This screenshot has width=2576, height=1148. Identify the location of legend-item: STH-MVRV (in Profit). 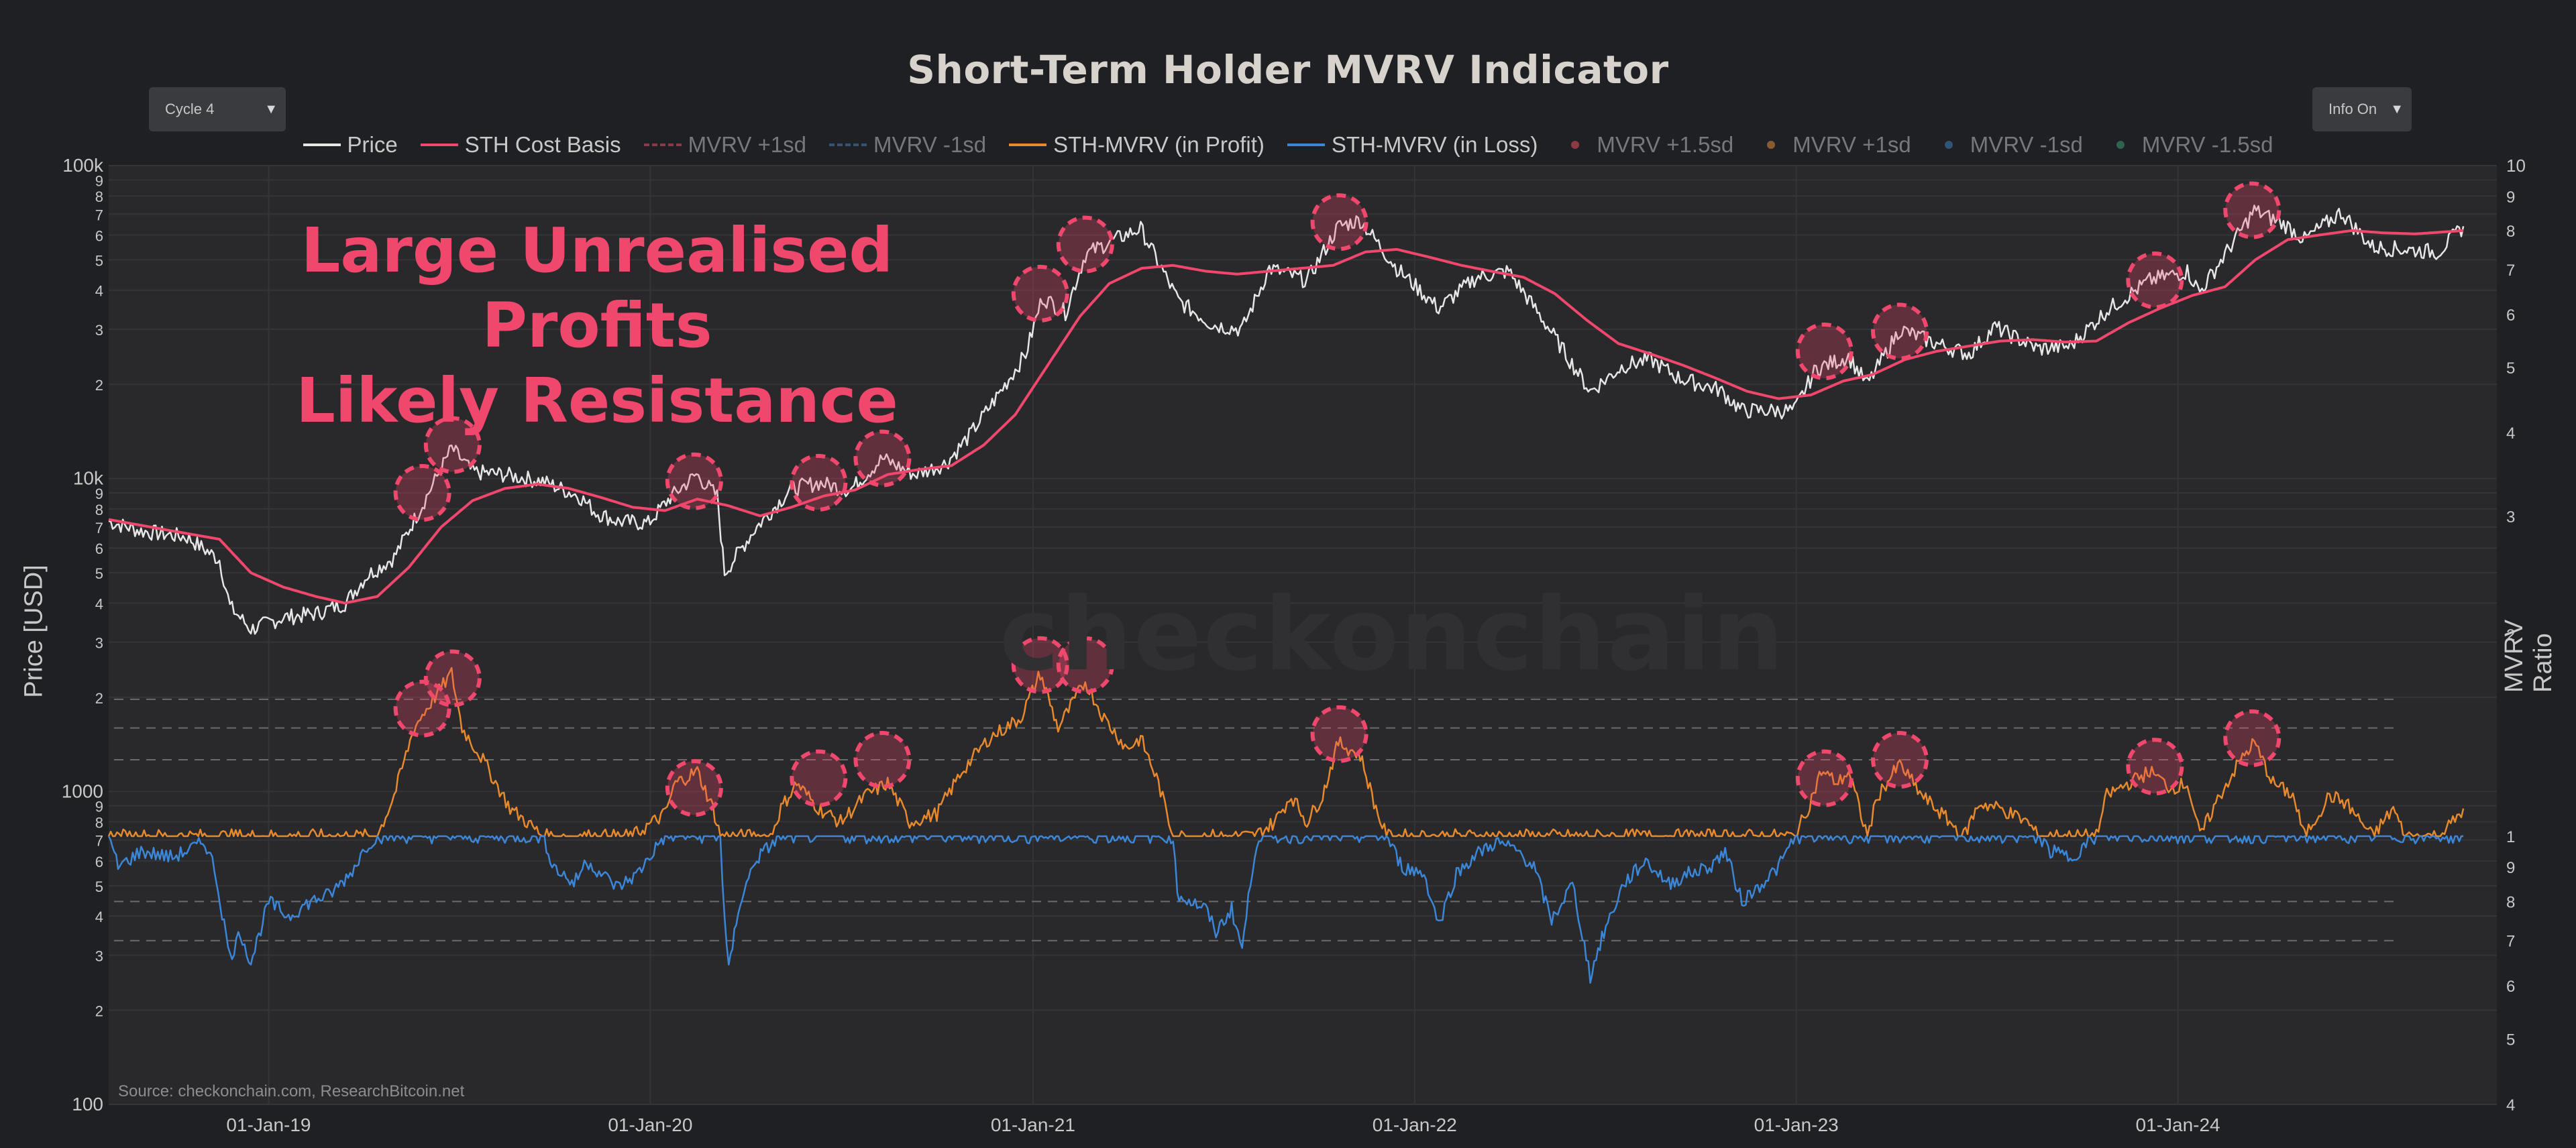
(1137, 145).